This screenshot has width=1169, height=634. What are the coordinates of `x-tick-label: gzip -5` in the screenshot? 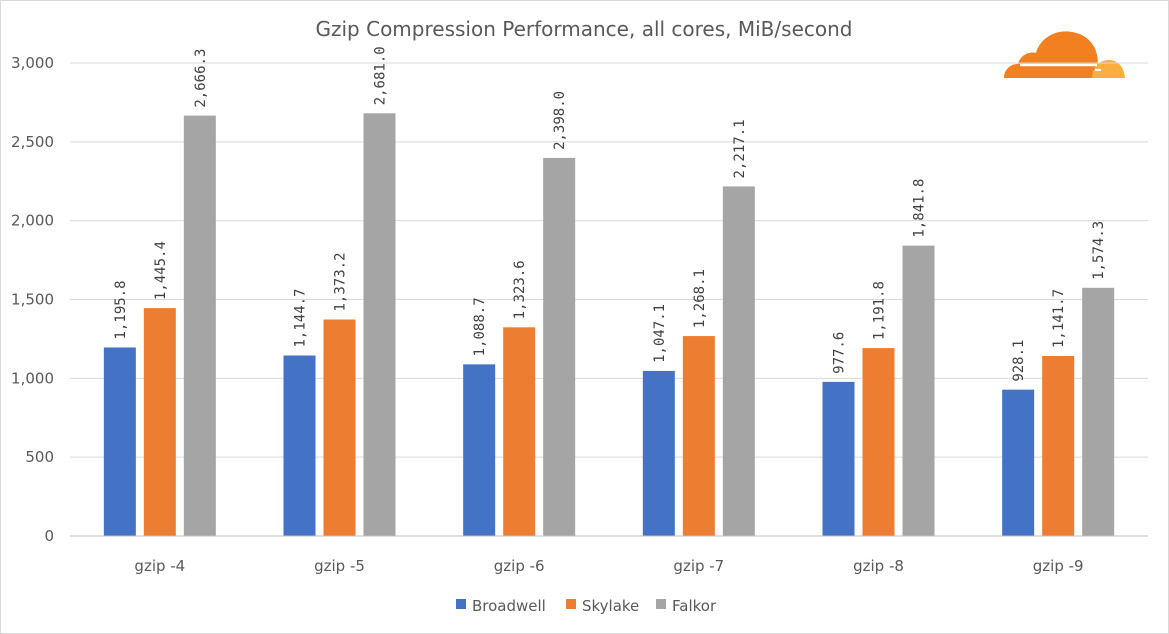 It's located at (339, 566).